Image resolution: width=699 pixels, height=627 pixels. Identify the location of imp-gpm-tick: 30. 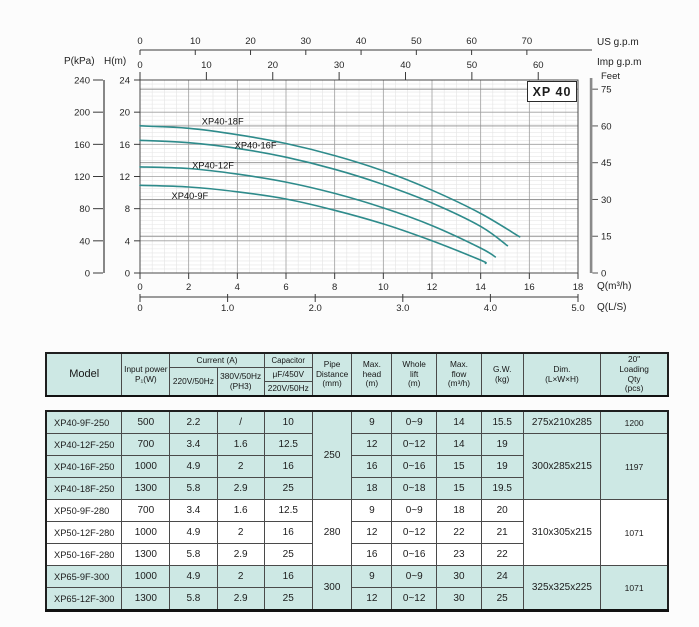
(339, 65).